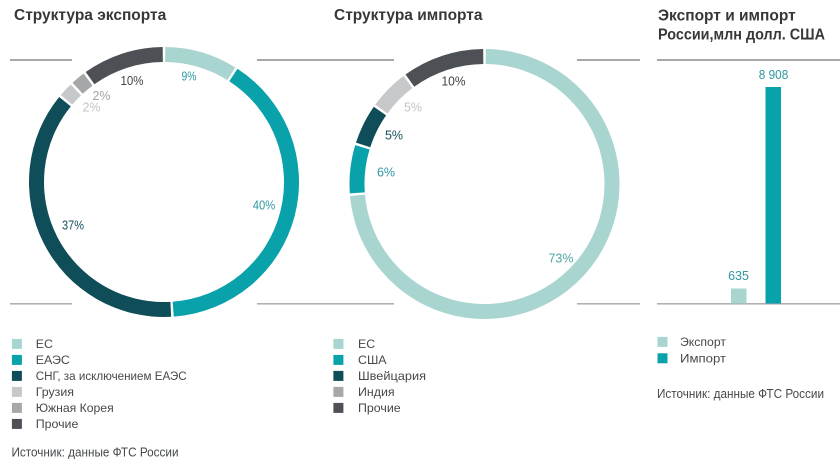 The width and height of the screenshot is (840, 475). Describe the element at coordinates (90, 15) in the screenshot. I see `svg-text: Структура экспорта` at that location.